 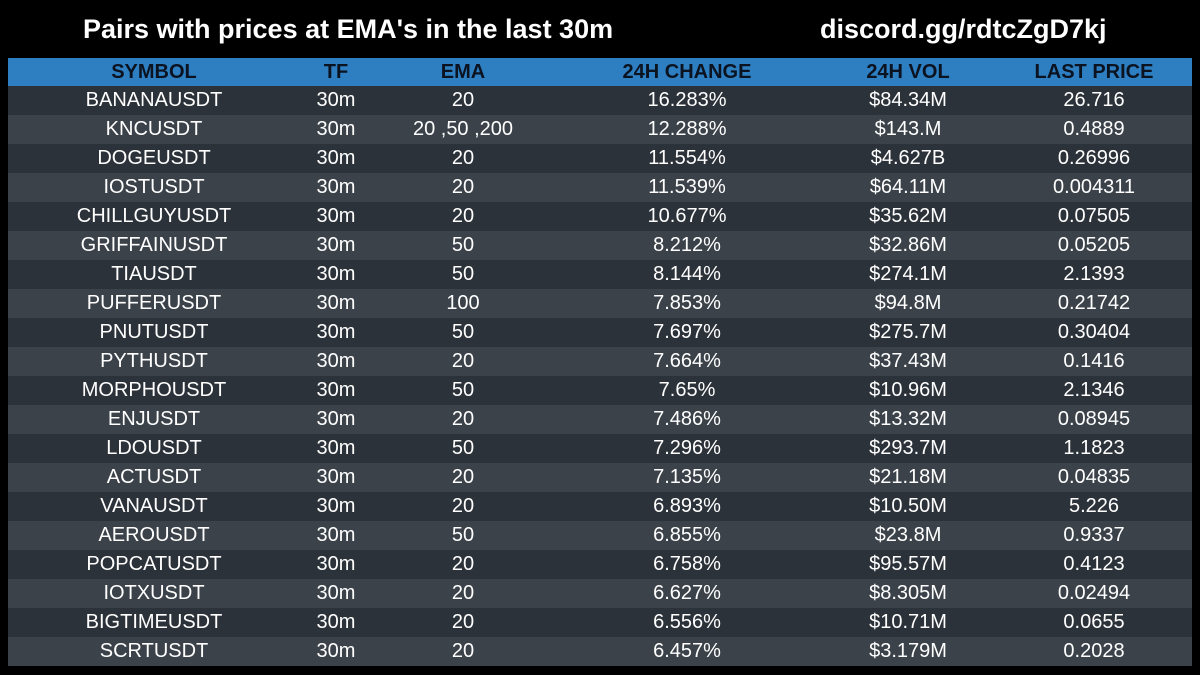 I want to click on symbol-cell: CHILLGUYUSDT, so click(x=154, y=216).